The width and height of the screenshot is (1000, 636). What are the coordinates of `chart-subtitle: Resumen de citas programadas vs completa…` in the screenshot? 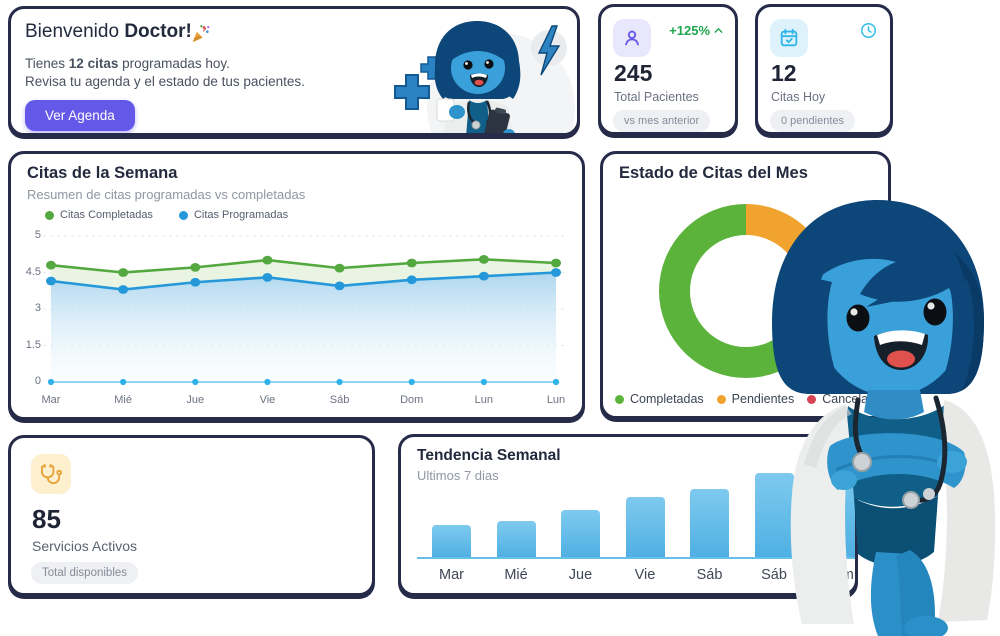 It's located at (166, 194).